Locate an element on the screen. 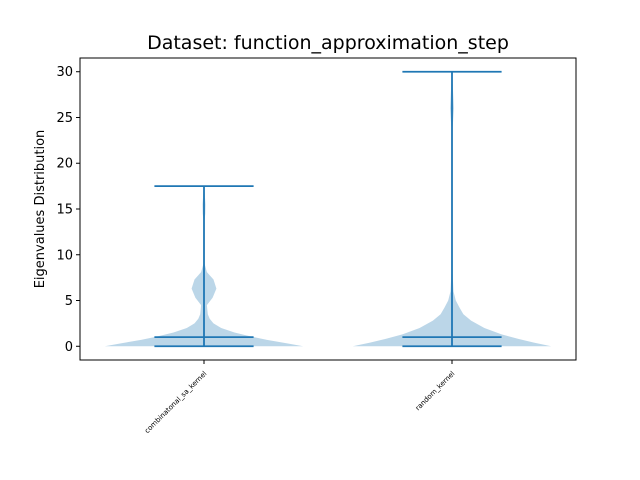 Image resolution: width=640 pixels, height=480 pixels. y-tick-label: 10 is located at coordinates (64, 255).